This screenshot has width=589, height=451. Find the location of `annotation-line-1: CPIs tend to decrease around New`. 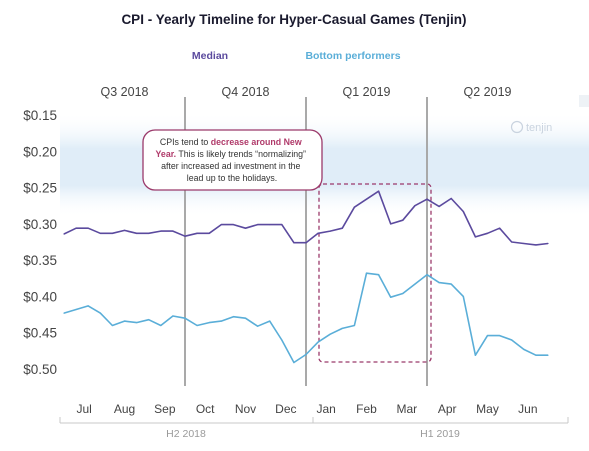

annotation-line-1: CPIs tend to decrease around New is located at coordinates (231, 142).